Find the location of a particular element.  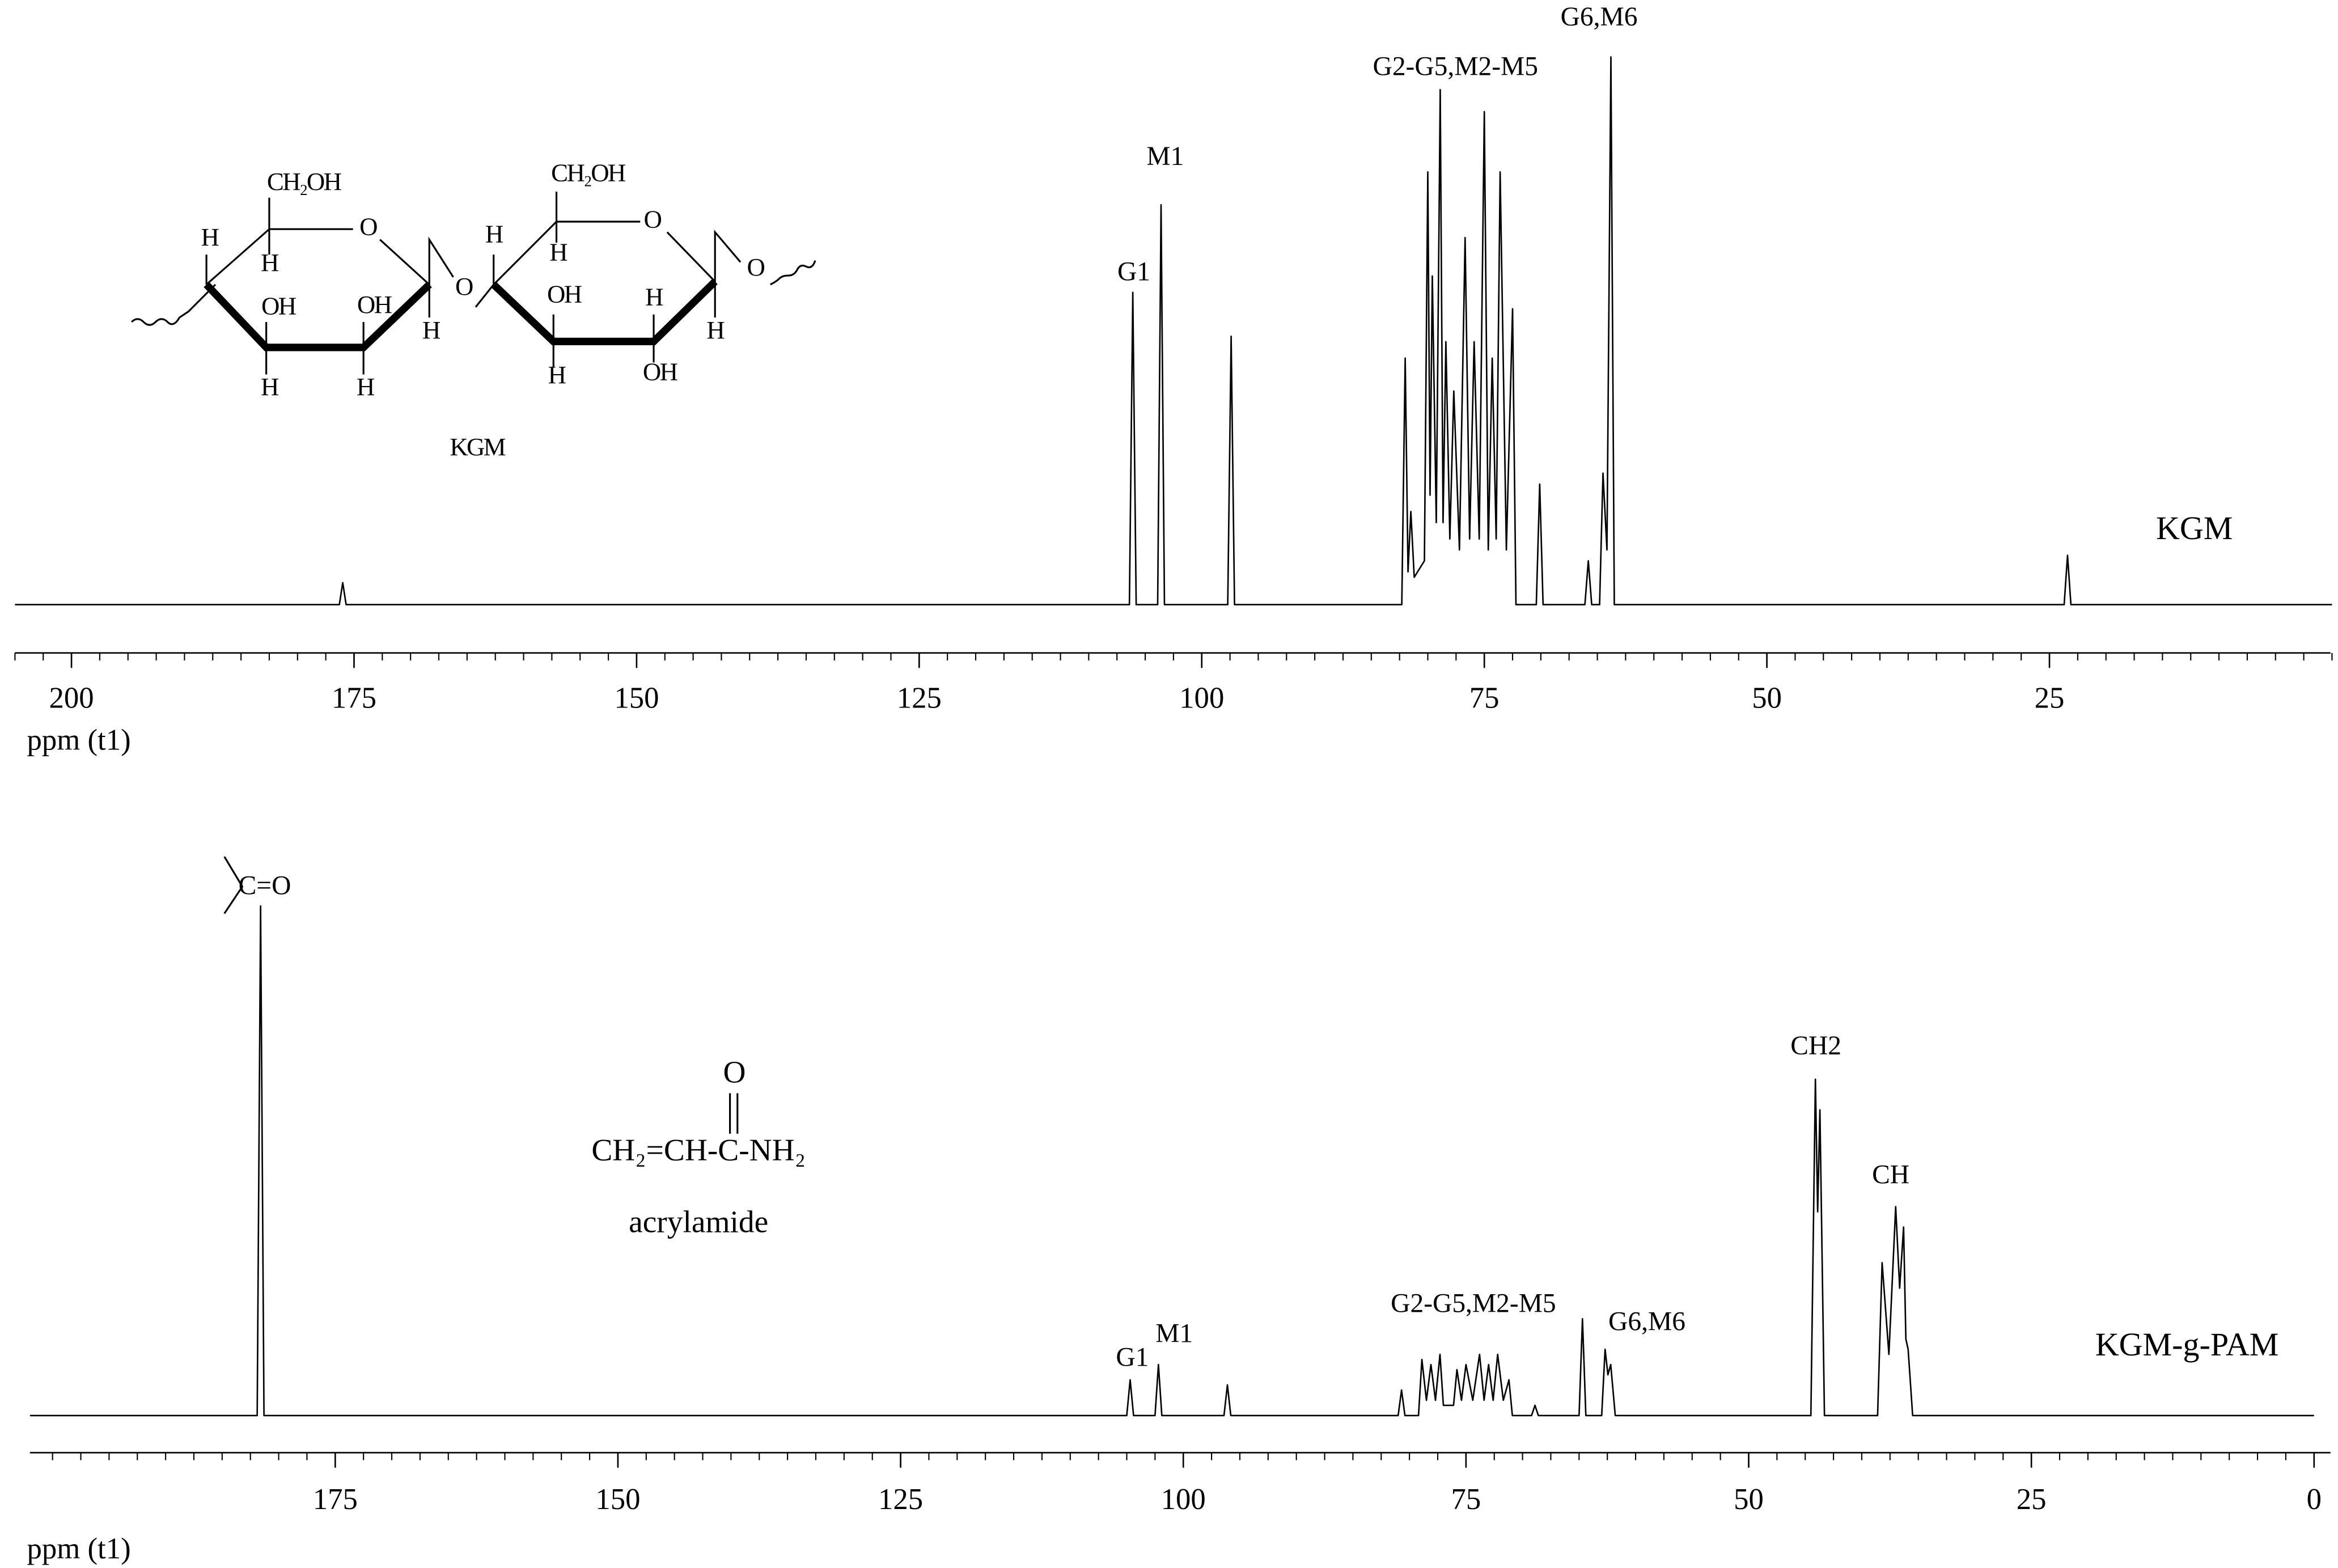

structure-name: KGM is located at coordinates (477, 447).